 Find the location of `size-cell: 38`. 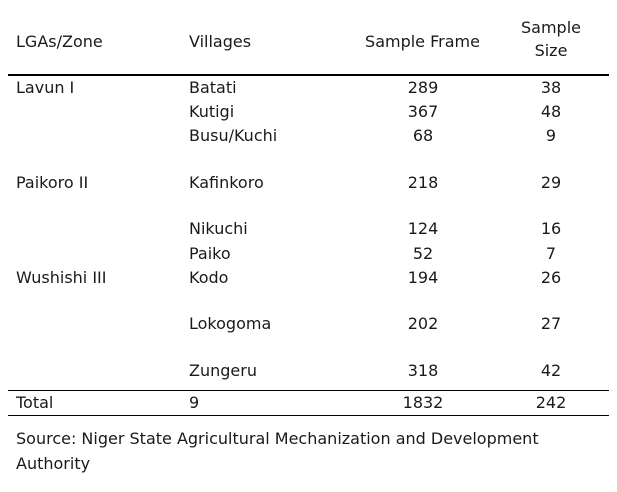

size-cell: 38 is located at coordinates (551, 87).